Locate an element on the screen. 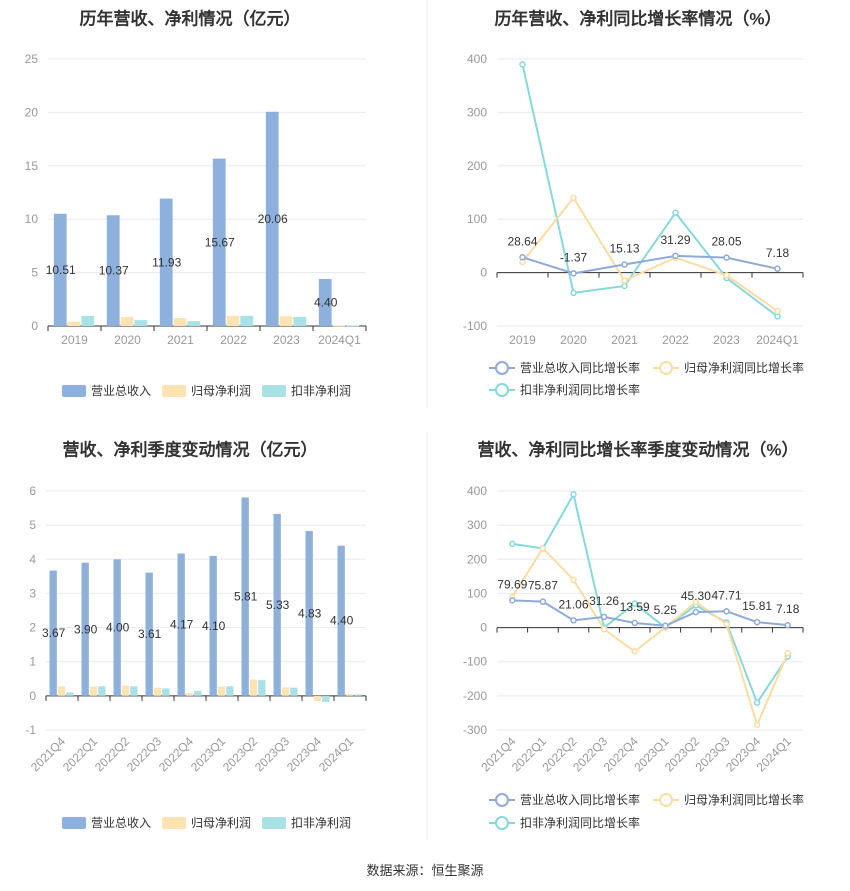 This screenshot has width=850, height=891. data-label: 4.83 is located at coordinates (310, 613).